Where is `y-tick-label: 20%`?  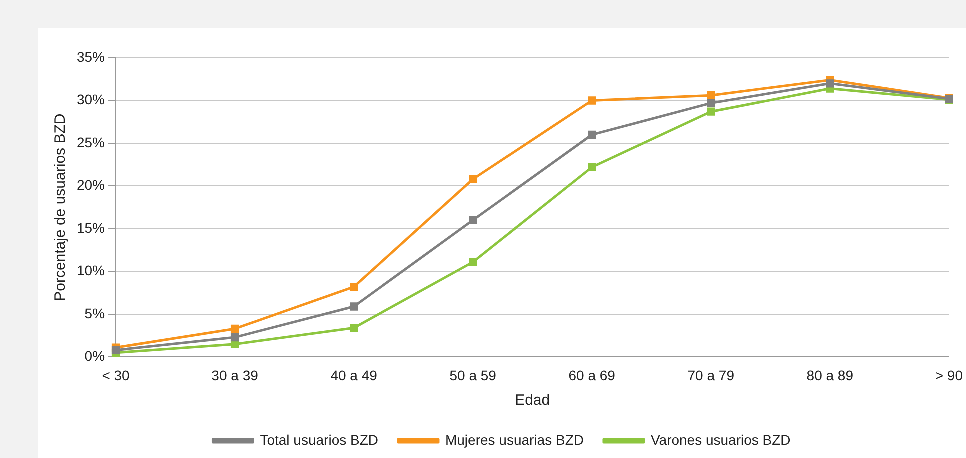 y-tick-label: 20% is located at coordinates (91, 185).